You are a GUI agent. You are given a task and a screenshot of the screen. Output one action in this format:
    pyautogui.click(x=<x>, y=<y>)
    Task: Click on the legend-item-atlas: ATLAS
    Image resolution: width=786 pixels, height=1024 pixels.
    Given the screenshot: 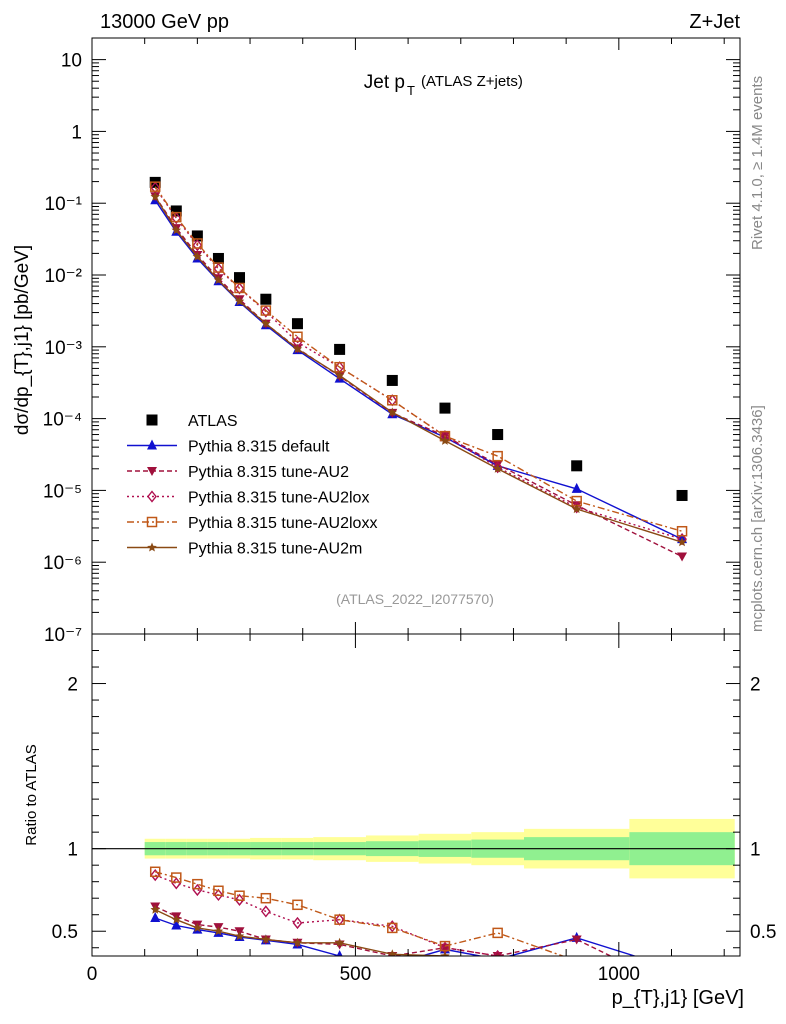 What is the action you would take?
    pyautogui.click(x=192, y=421)
    